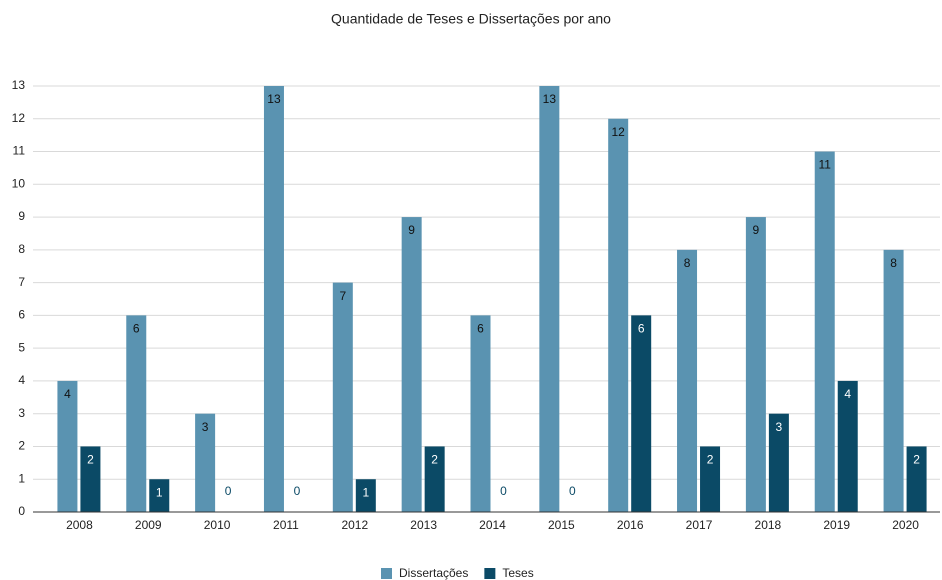 The image size is (942, 580). What do you see at coordinates (79, 525) in the screenshot?
I see `x-tick-label: 2008` at bounding box center [79, 525].